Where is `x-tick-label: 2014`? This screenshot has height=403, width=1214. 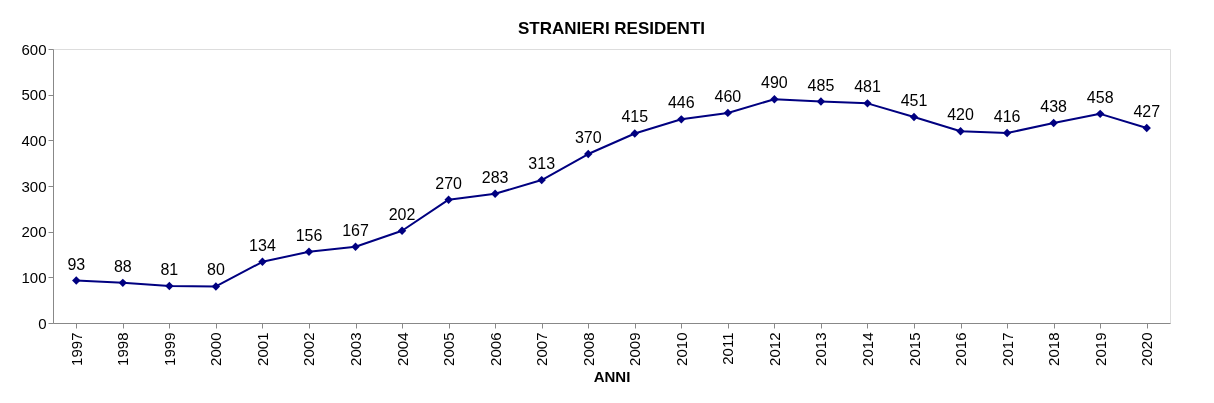
x-tick-label: 2014 is located at coordinates (867, 349).